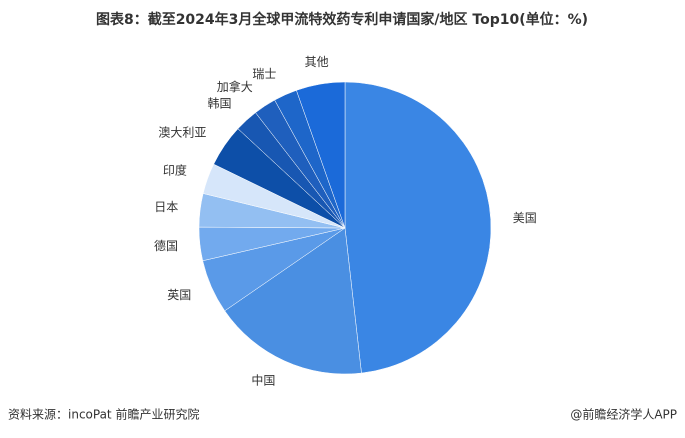 The height and width of the screenshot is (438, 685). I want to click on slice-label: 德国, so click(166, 245).